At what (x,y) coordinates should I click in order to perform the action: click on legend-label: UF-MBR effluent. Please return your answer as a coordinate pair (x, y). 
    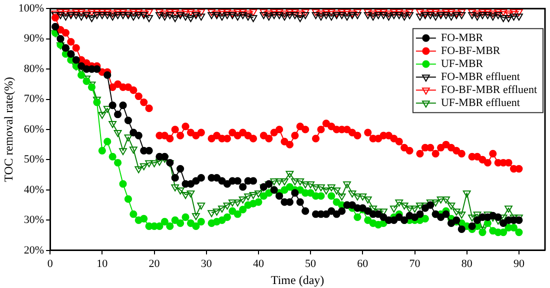
    Looking at the image, I should click on (480, 102).